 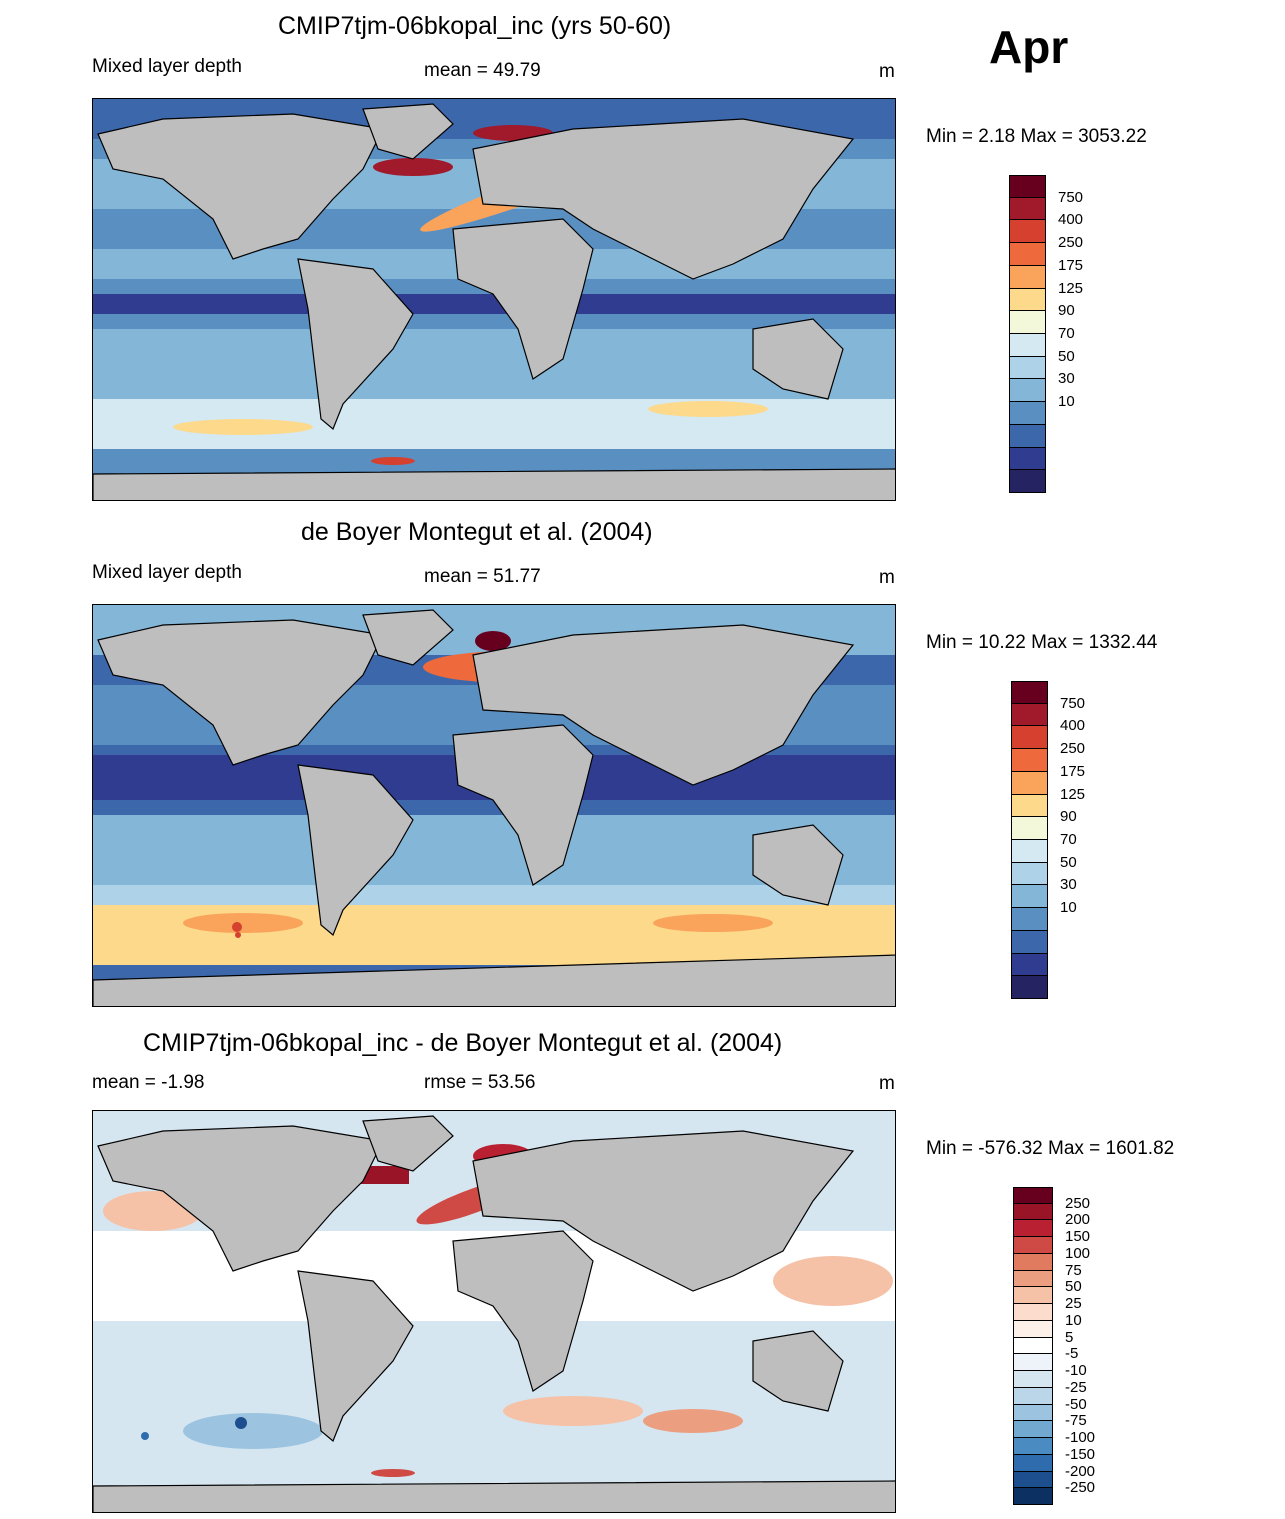 I want to click on panel-1-colorbar-frame, so click(x=1027, y=334).